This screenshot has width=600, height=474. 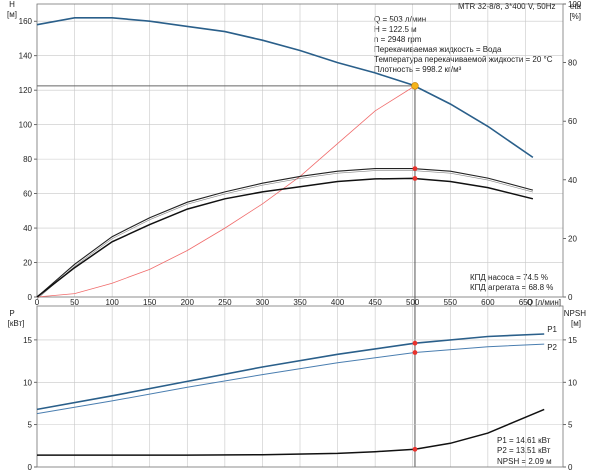 What do you see at coordinates (576, 323) in the screenshot?
I see `bottom-right-axis-unit: [м]` at bounding box center [576, 323].